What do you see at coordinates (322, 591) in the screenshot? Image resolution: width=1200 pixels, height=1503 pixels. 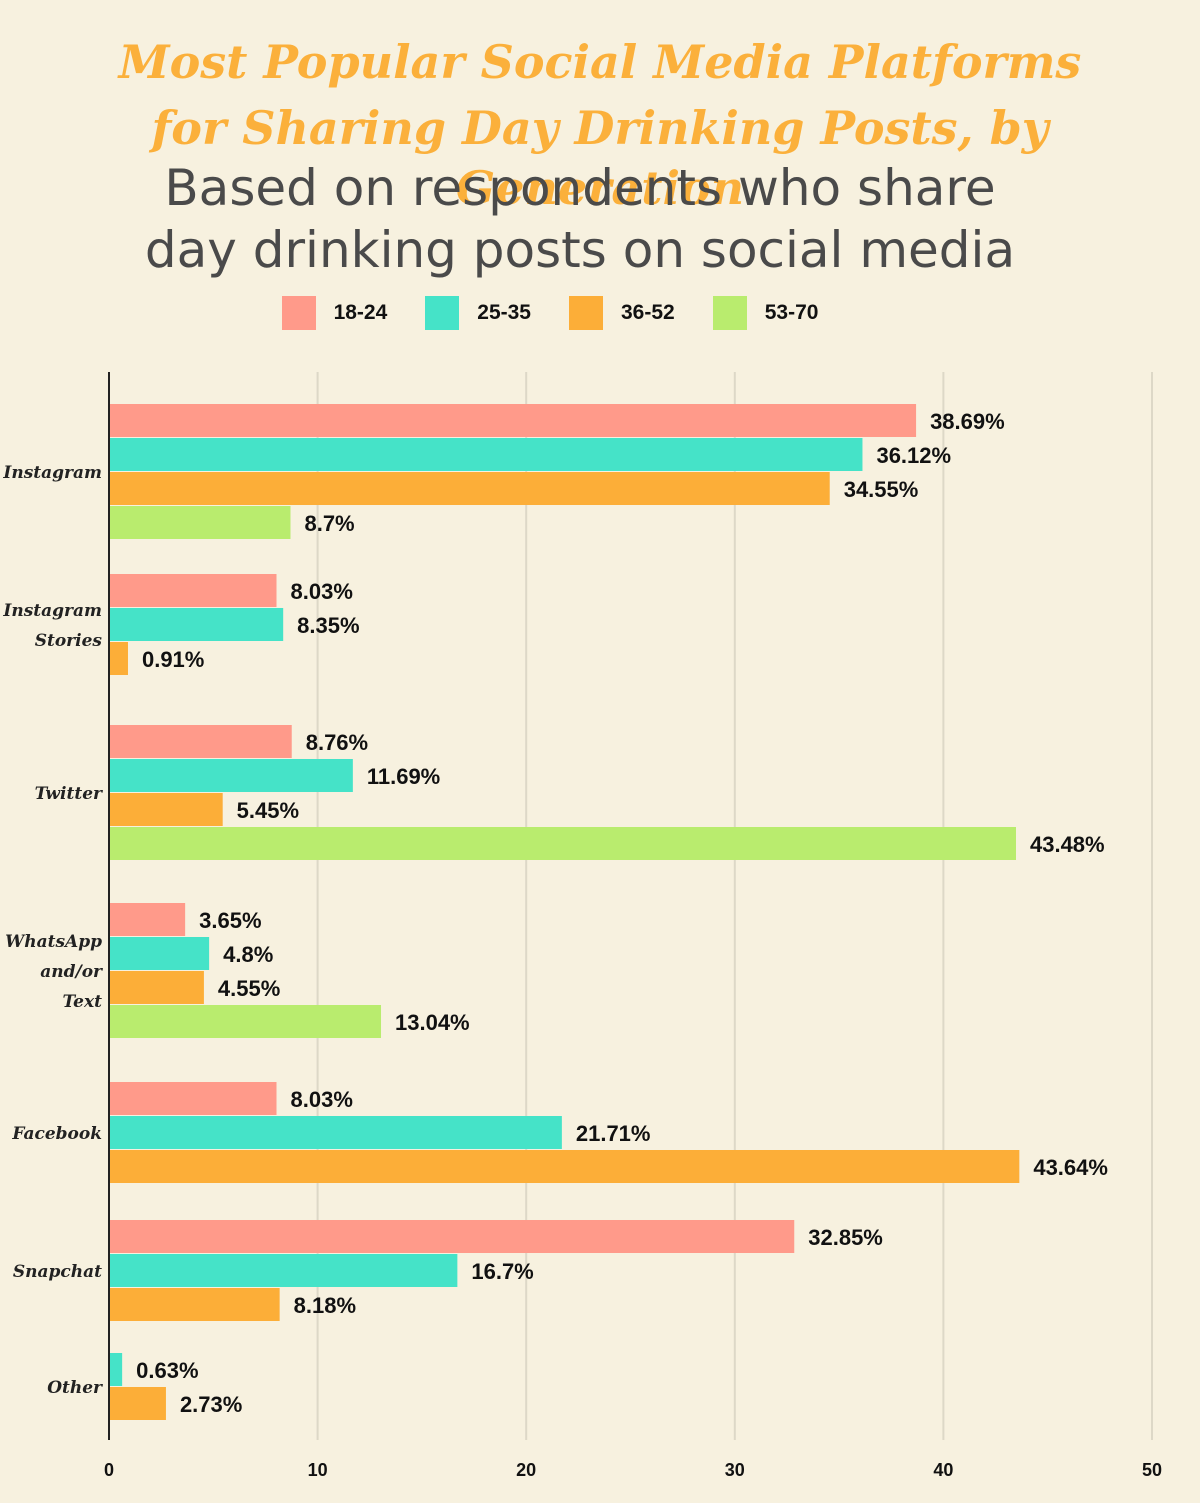 I see `value-label-1-18-24: 8.03%` at bounding box center [322, 591].